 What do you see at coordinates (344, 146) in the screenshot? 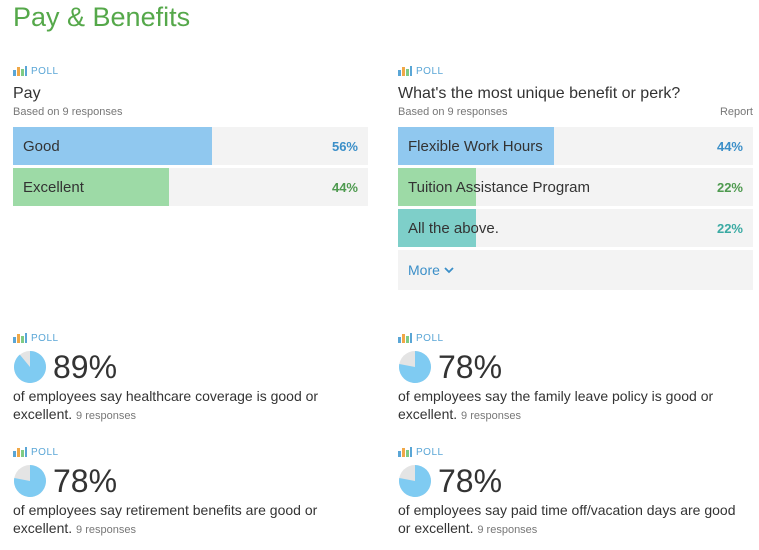
I see `poll-option-percent: 56%` at bounding box center [344, 146].